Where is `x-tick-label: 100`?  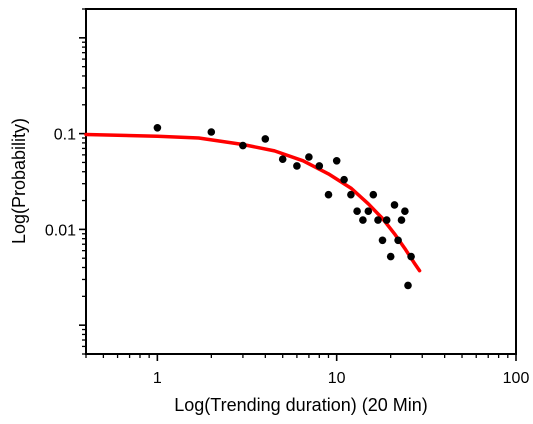
x-tick-label: 100 is located at coordinates (516, 378).